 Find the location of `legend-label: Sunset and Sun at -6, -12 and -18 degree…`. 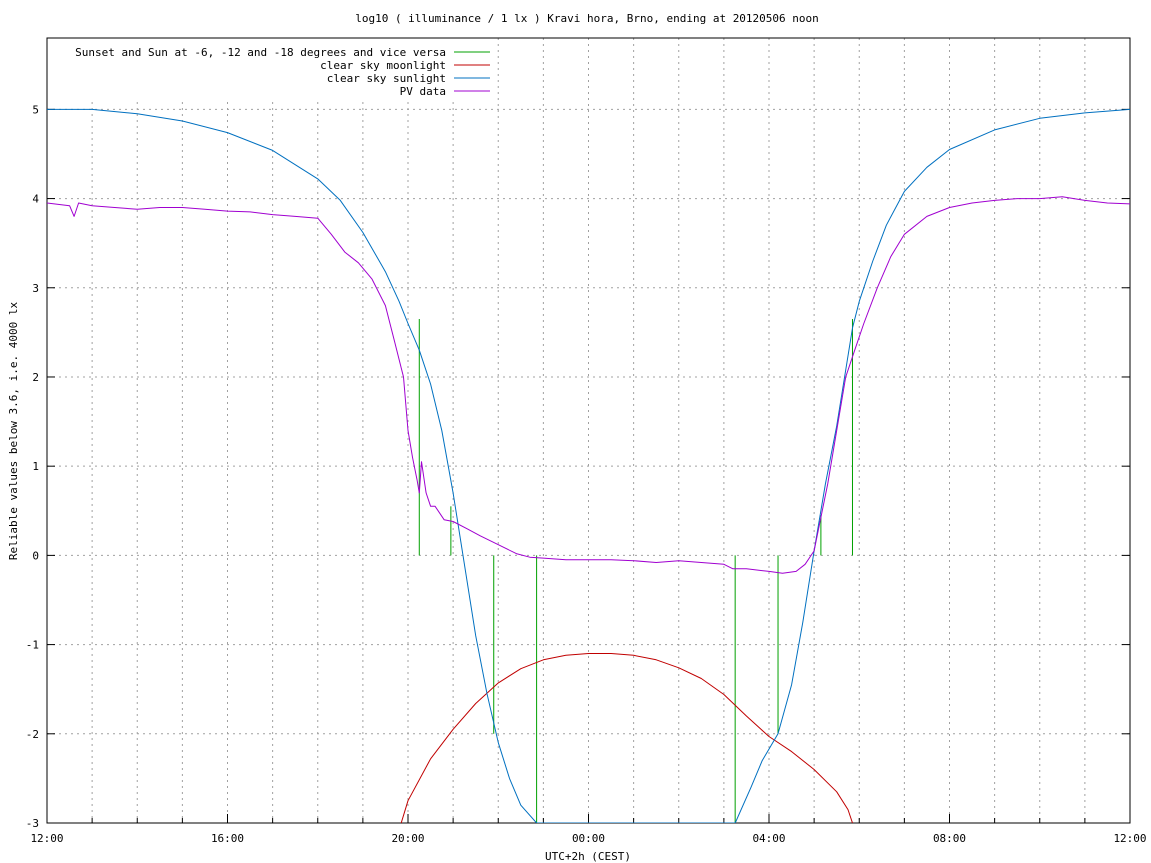

legend-label: Sunset and Sun at -6, -12 and -18 degree… is located at coordinates (260, 52).